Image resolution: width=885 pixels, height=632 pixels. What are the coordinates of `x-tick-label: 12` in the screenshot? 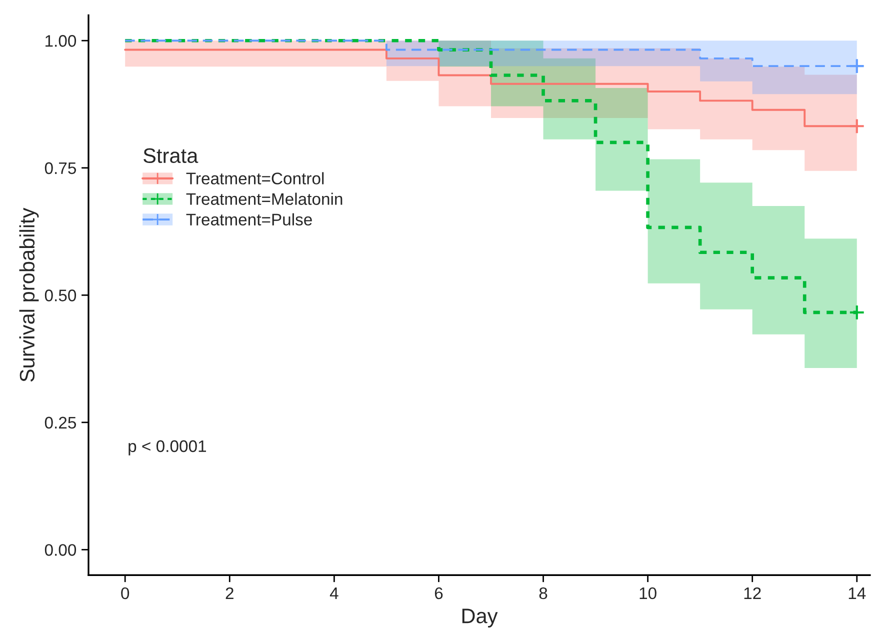 It's located at (752, 593).